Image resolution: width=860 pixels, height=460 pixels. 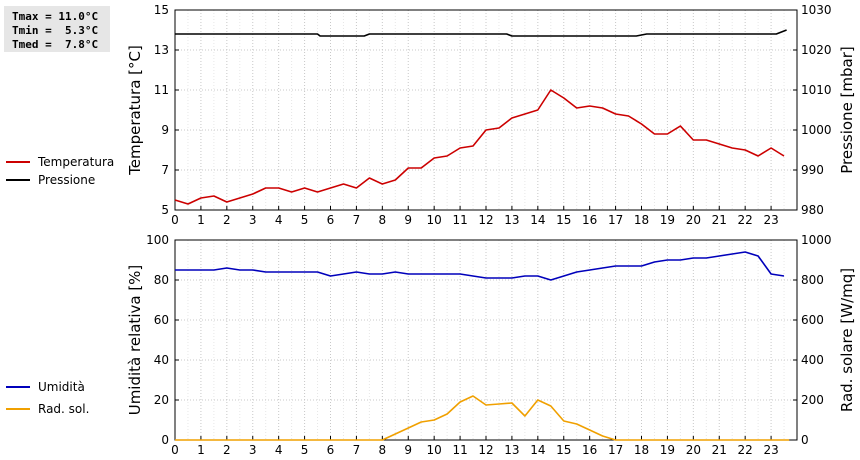 What do you see at coordinates (161, 50) in the screenshot?
I see `y-tick-label: 13` at bounding box center [161, 50].